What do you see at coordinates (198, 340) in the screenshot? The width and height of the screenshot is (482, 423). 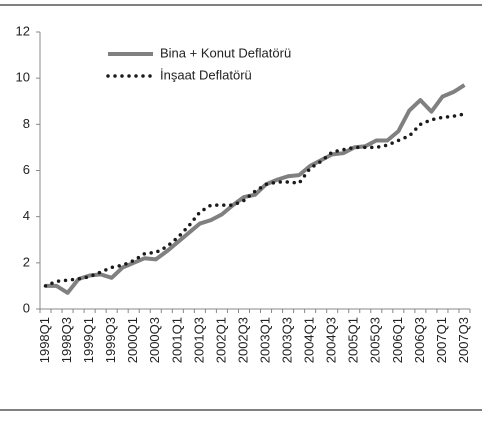 I see `x-tick-label: 2001Q3` at bounding box center [198, 340].